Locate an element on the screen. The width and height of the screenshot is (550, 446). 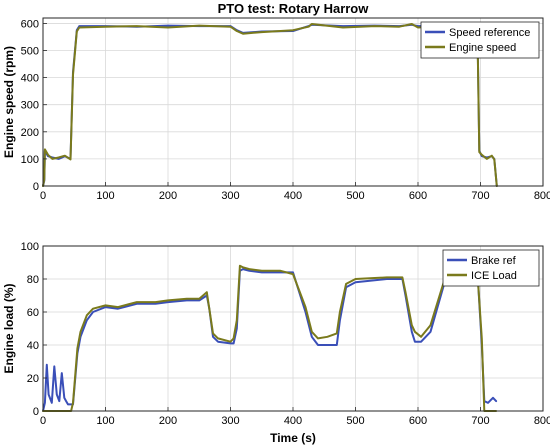
engine-speed-legend-label-1: Speed reference is located at coordinates (489, 33).